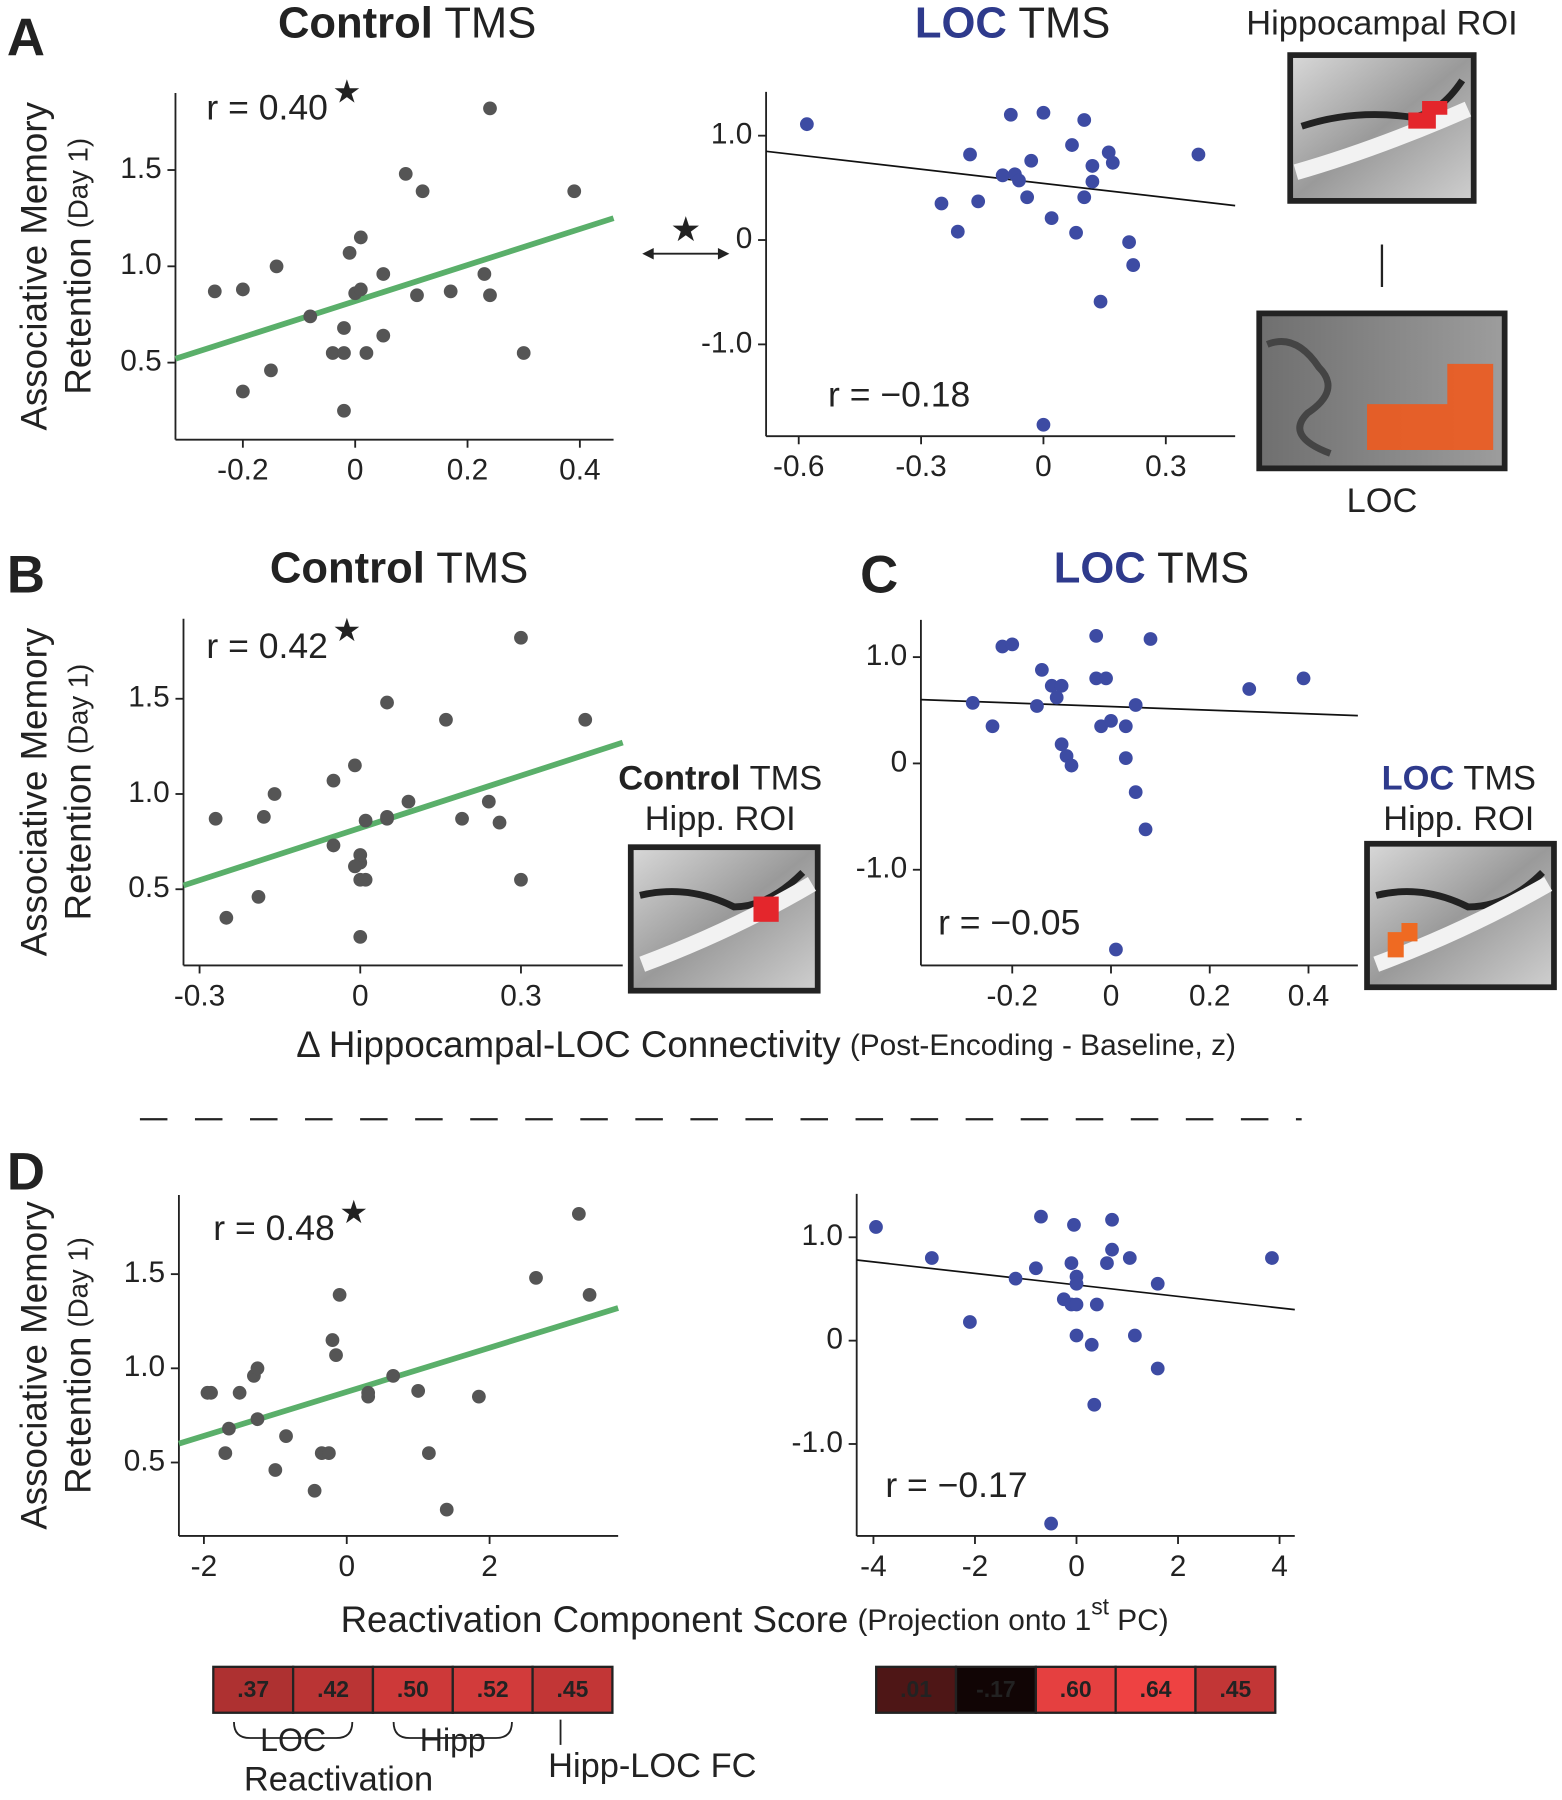 The image size is (1562, 1800). I want to click on fit-line, so click(394, 288).